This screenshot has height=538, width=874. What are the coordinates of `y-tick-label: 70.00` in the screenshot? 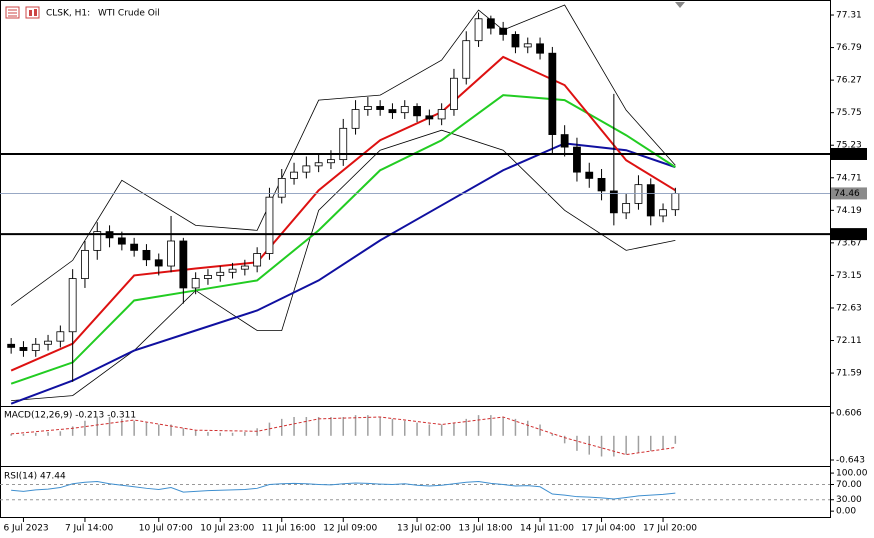 It's located at (849, 485).